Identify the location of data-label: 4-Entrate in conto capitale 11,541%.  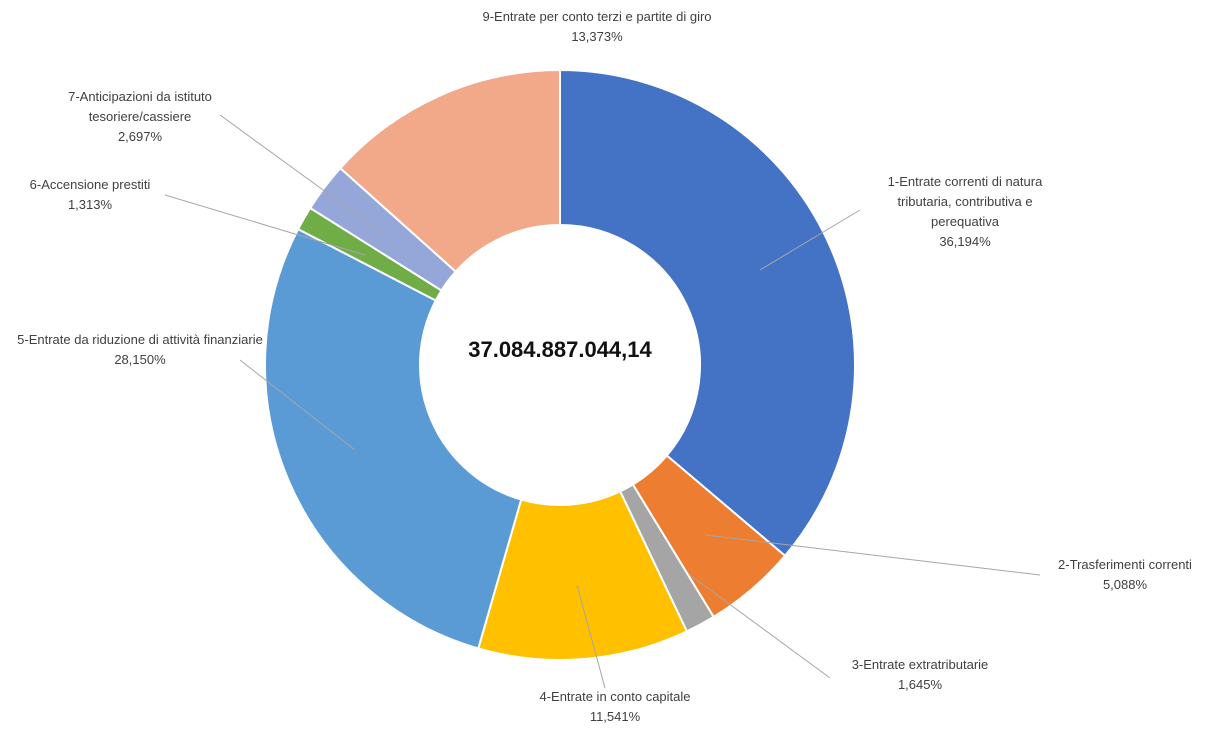
(615, 707).